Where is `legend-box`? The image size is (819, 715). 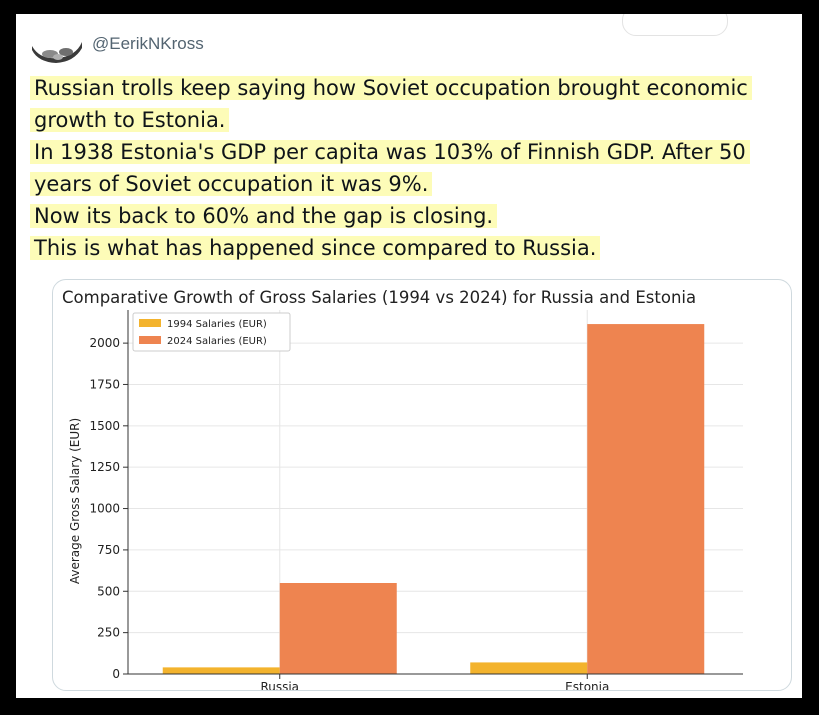 legend-box is located at coordinates (211, 332).